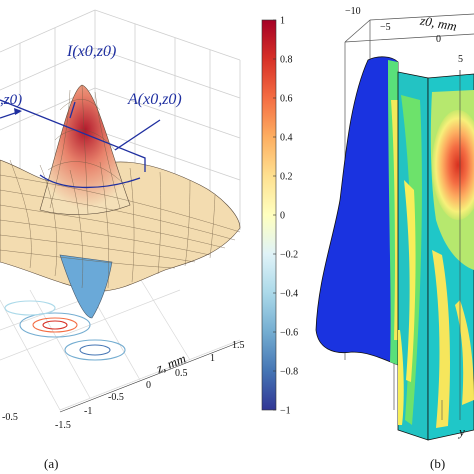 This screenshot has width=474, height=474. I want to click on z-axis: -1.5 -1 -0.5 0 0.5 1 1.5 z, mm -0.5, so click(123, 385).